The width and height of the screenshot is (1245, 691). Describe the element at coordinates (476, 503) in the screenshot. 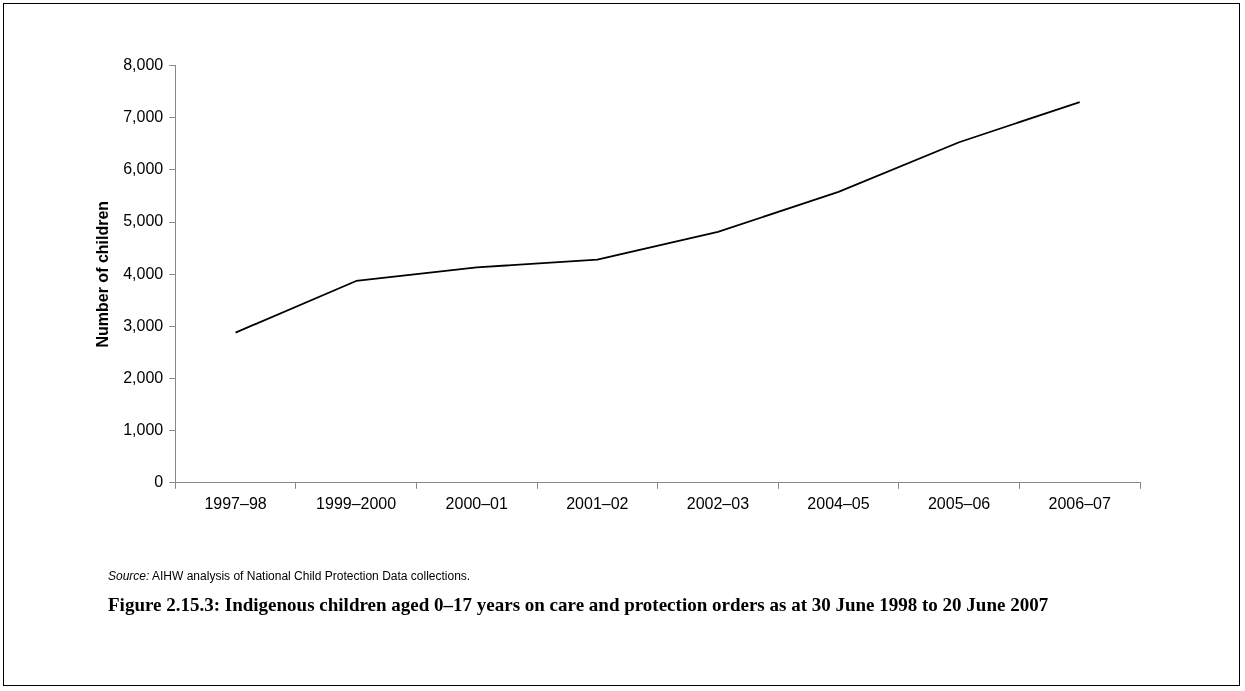

I see `x-tick-label: 2000–01` at that location.